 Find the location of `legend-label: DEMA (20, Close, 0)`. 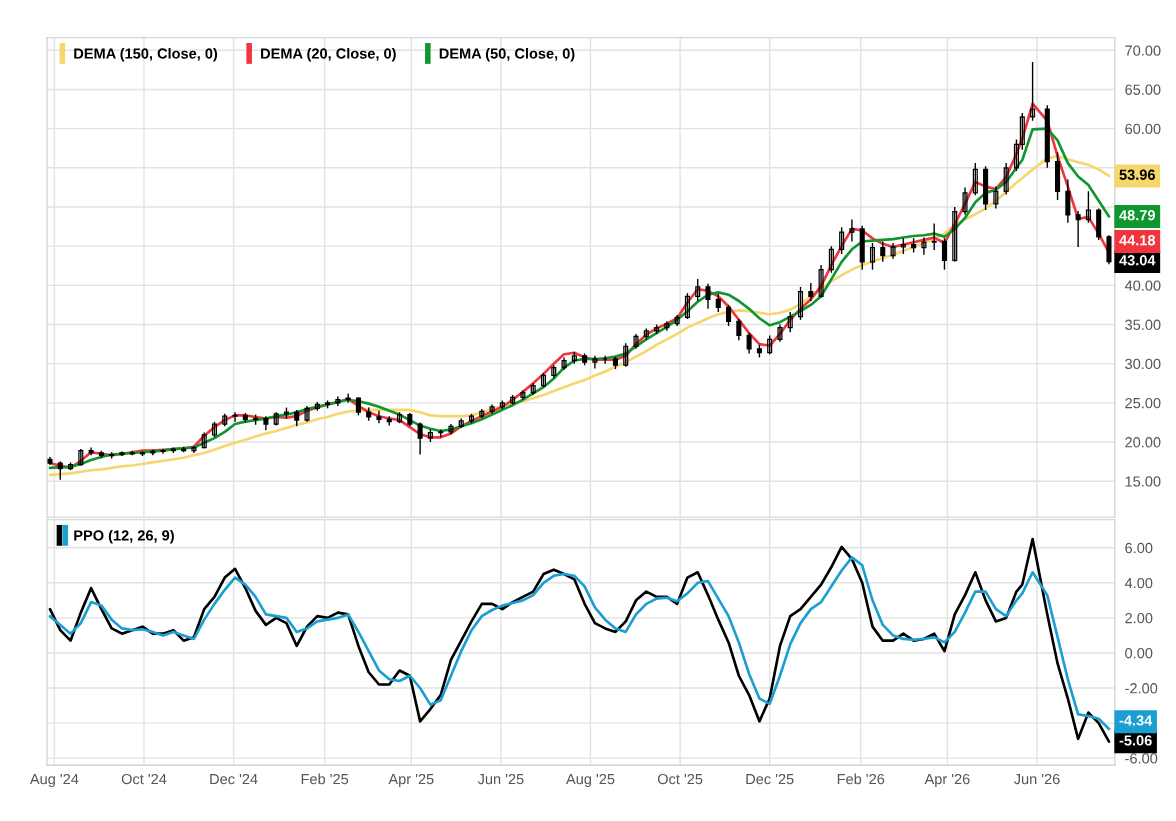

legend-label: DEMA (20, Close, 0) is located at coordinates (328, 54).